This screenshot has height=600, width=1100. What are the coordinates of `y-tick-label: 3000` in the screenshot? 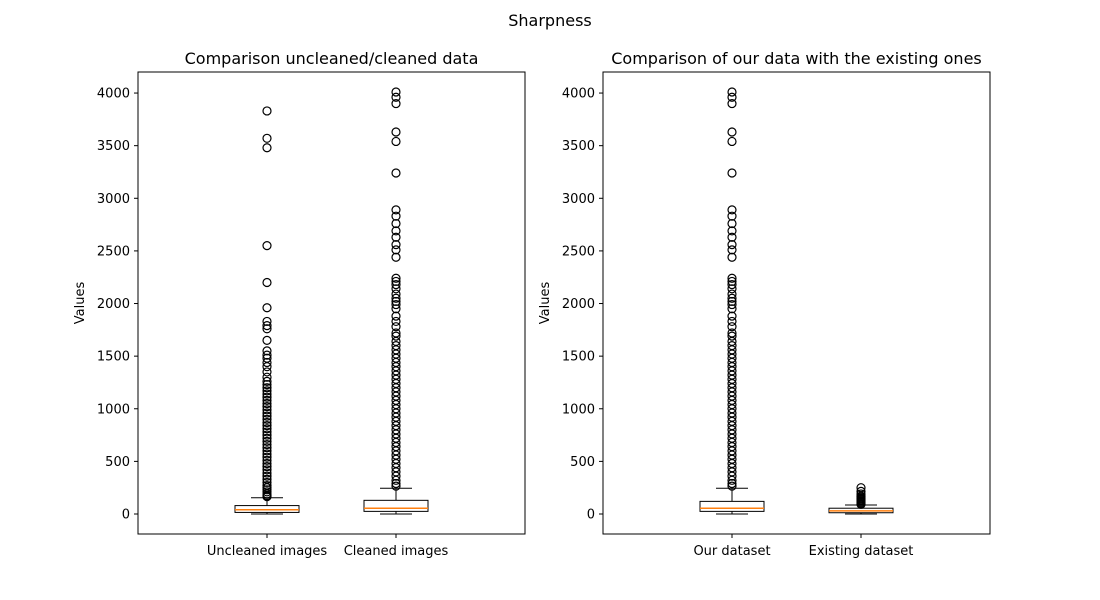 It's located at (113, 199).